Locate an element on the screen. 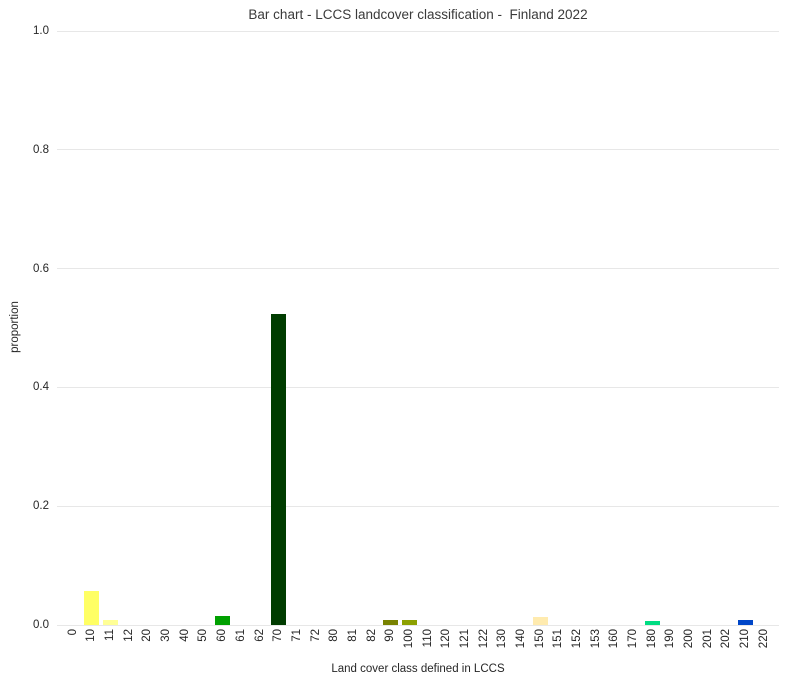  x-tick-label: 10 is located at coordinates (91, 635).